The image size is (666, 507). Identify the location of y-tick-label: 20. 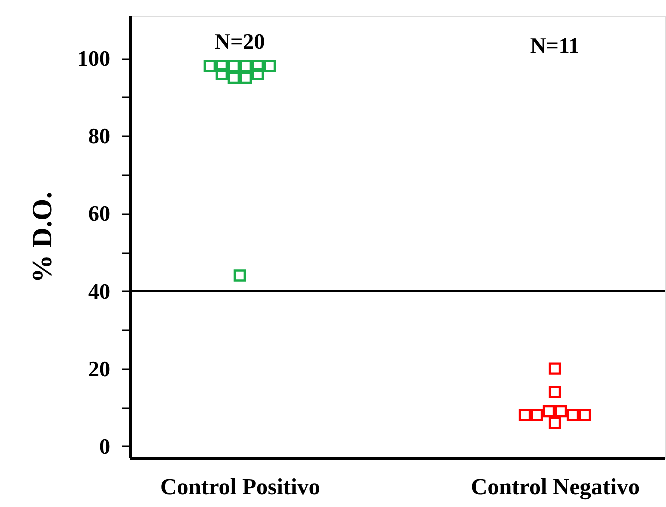
(99, 369).